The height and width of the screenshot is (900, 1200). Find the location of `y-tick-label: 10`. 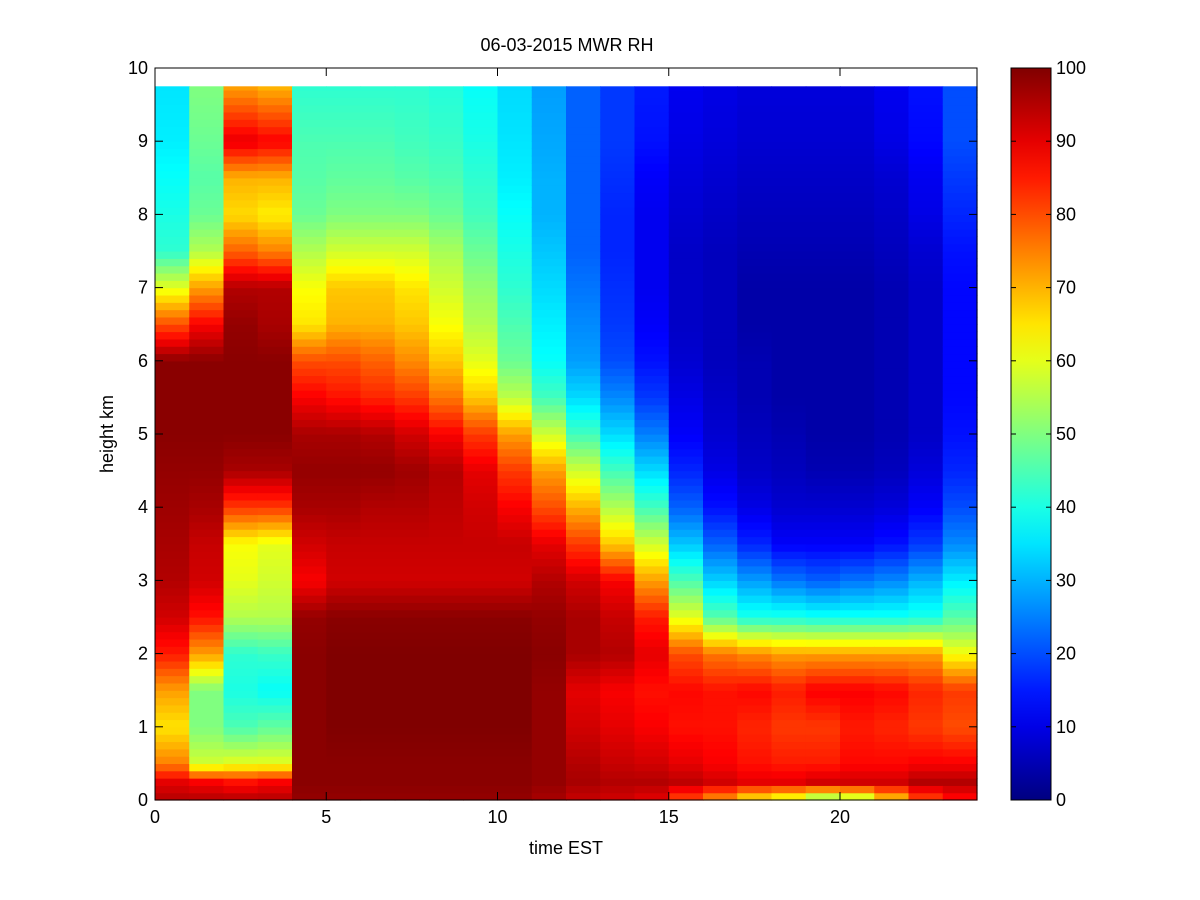

y-tick-label: 10 is located at coordinates (138, 68).